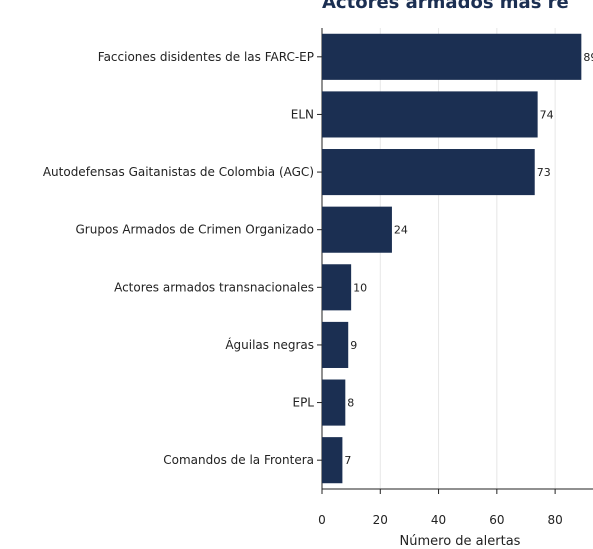 This screenshot has height=549, width=593. What do you see at coordinates (588, 57) in the screenshot?
I see `value-label: 89` at bounding box center [588, 57].